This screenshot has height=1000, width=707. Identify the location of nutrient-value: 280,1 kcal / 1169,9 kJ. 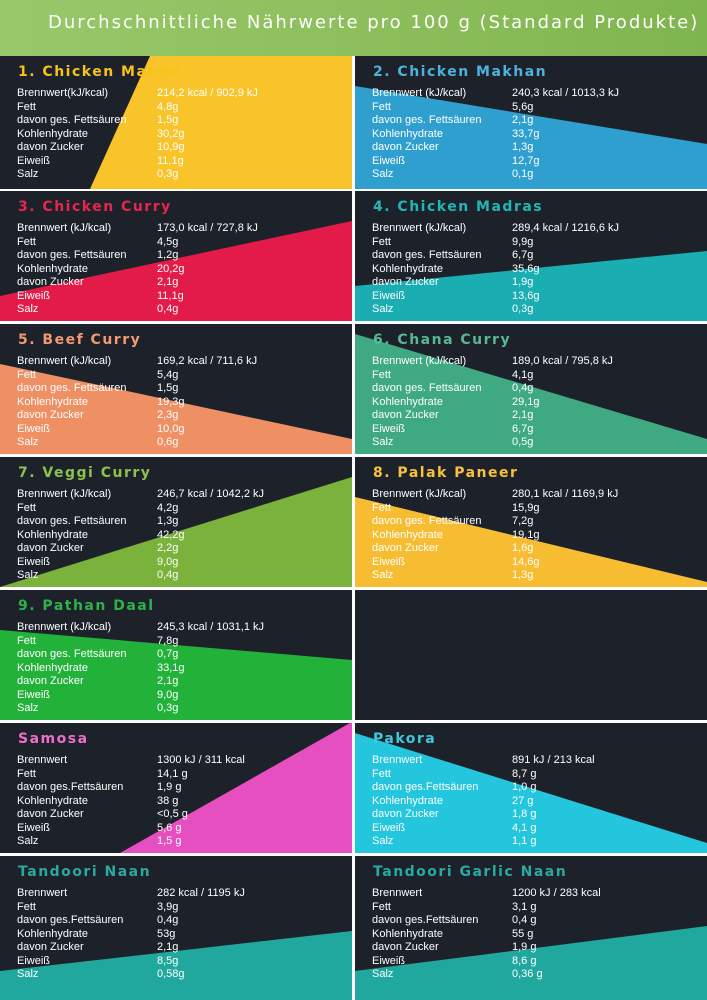
(565, 494).